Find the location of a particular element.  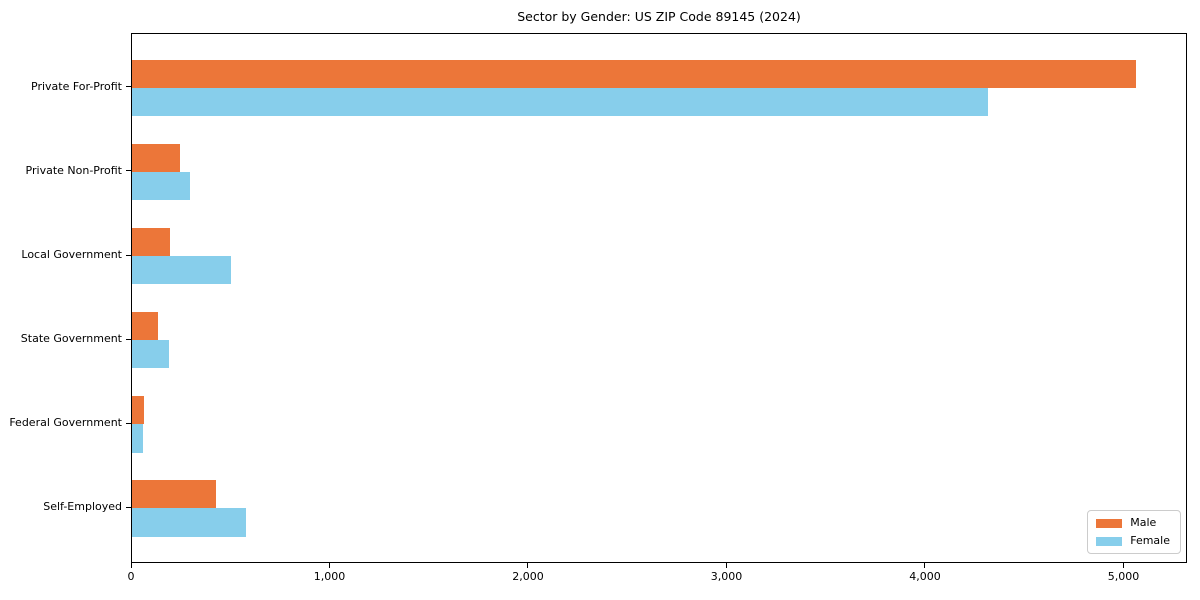

bar-female-local-government is located at coordinates (182, 270).